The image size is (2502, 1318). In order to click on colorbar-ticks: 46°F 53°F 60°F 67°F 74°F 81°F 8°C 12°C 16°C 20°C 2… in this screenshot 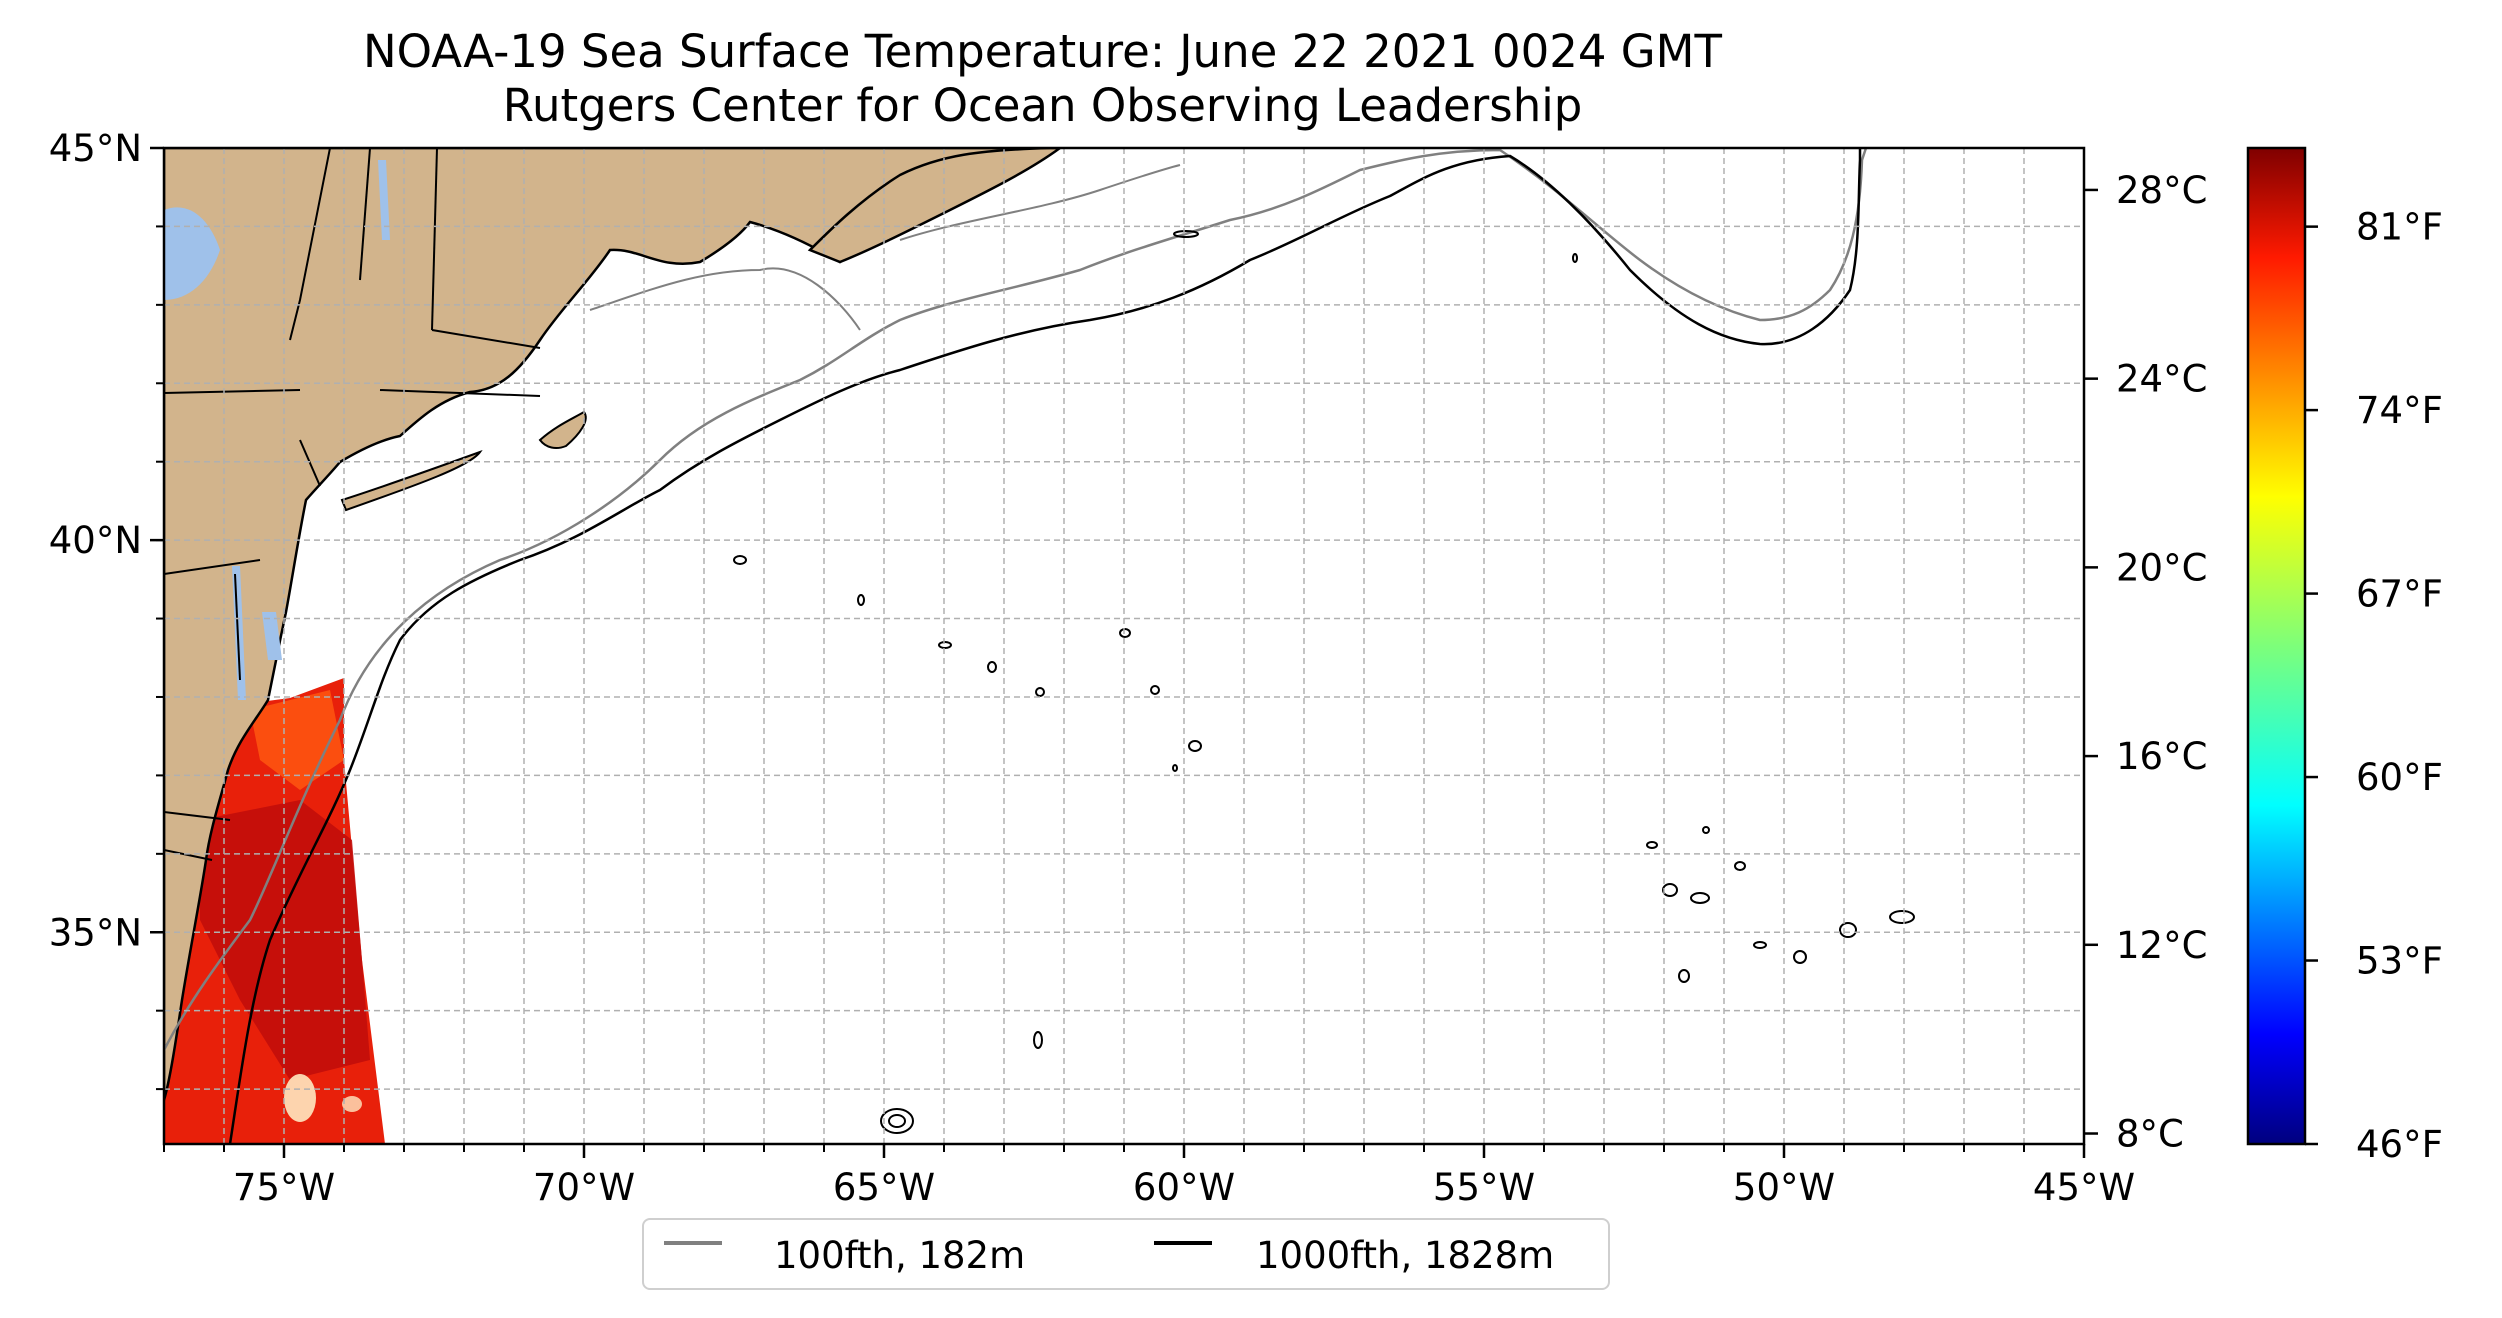, I will do `click(2263, 667)`.